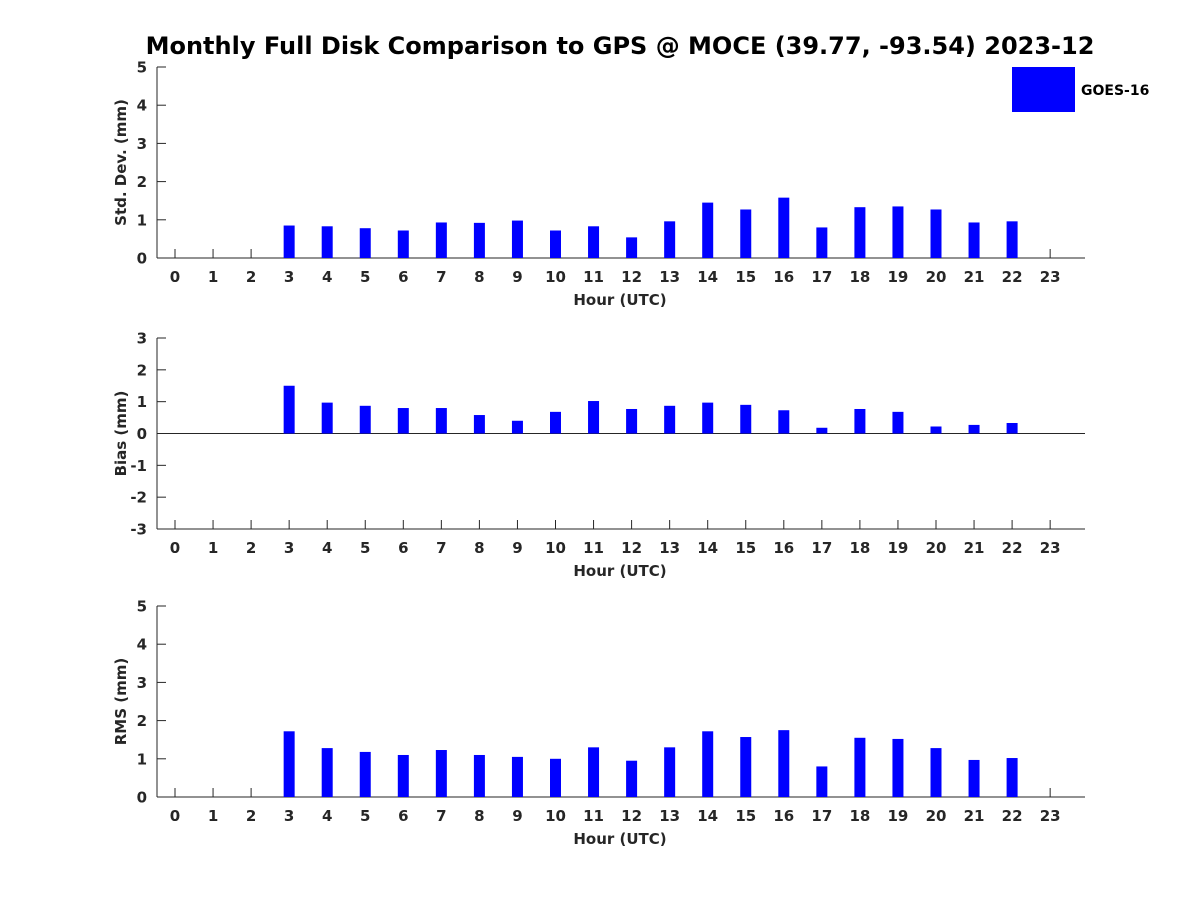 The image size is (1200, 900). What do you see at coordinates (859, 816) in the screenshot?
I see `x-tick-label: 18` at bounding box center [859, 816].